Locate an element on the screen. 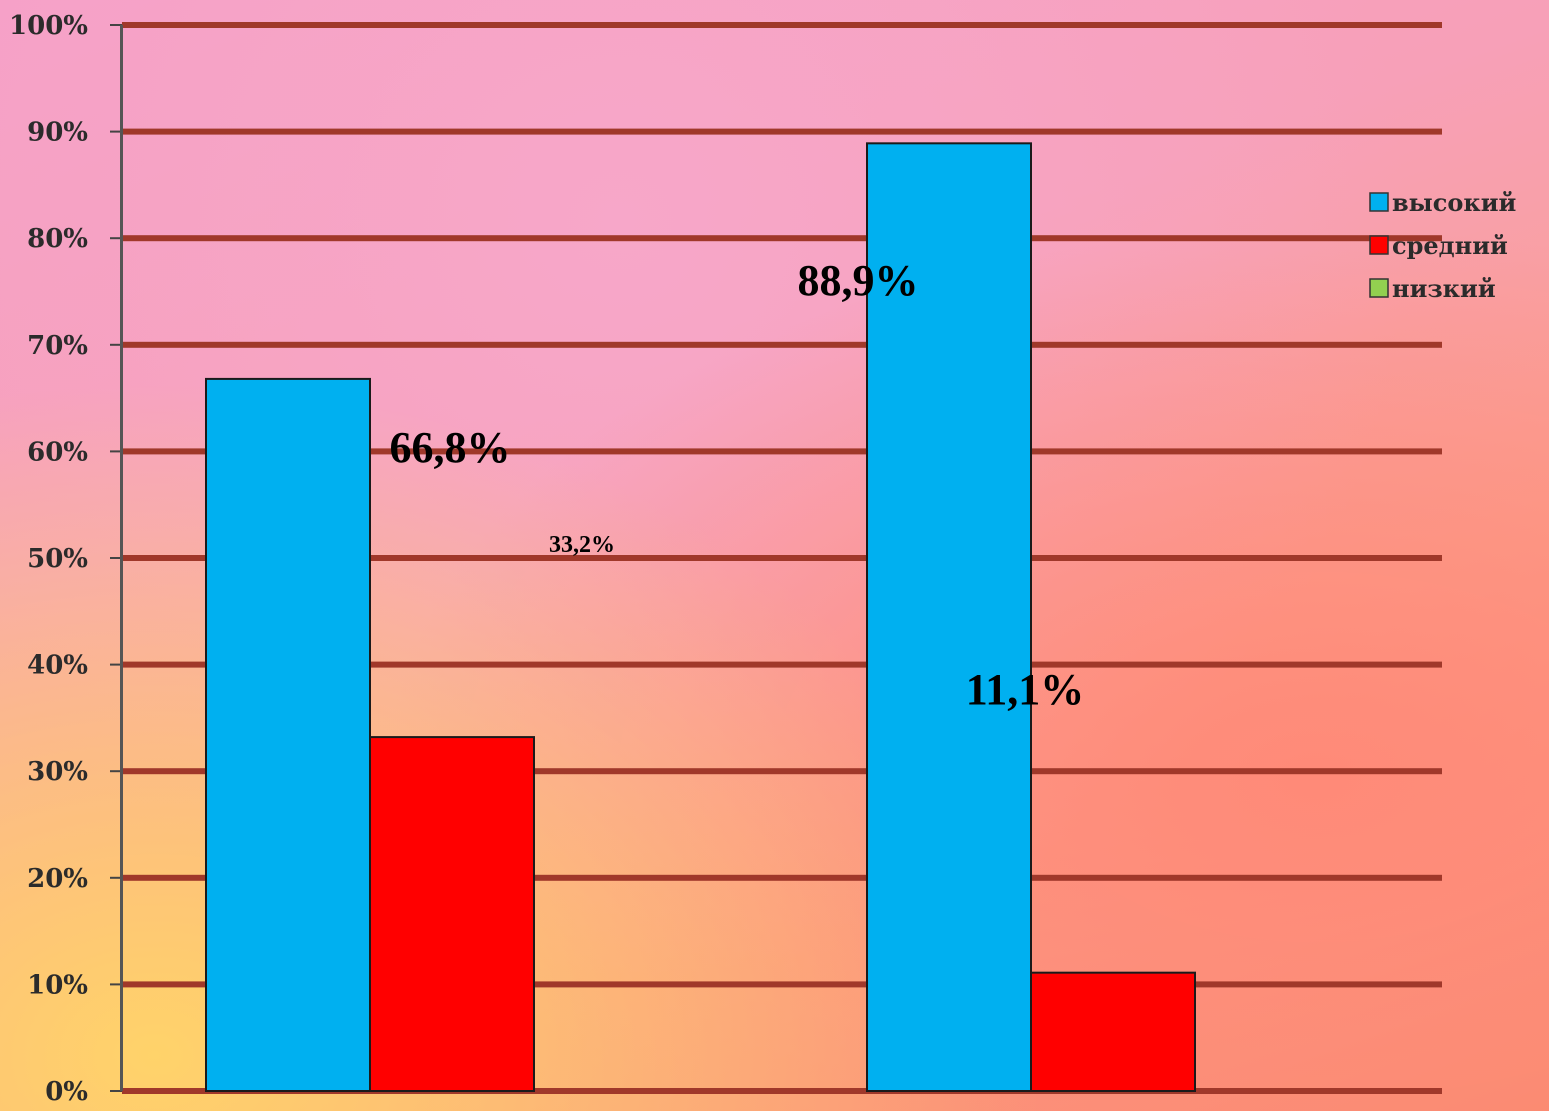 This screenshot has height=1111, width=1549. data-label: 88,9% is located at coordinates (858, 280).